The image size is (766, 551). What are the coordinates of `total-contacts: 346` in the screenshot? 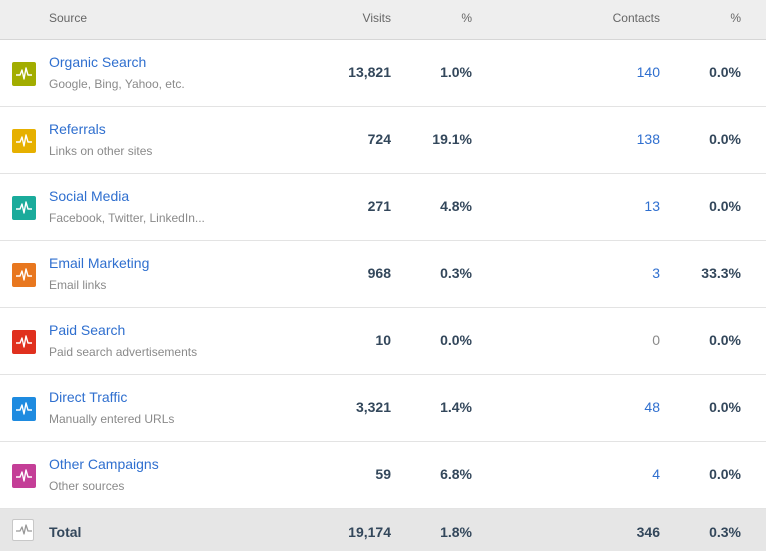 It's located at (648, 532).